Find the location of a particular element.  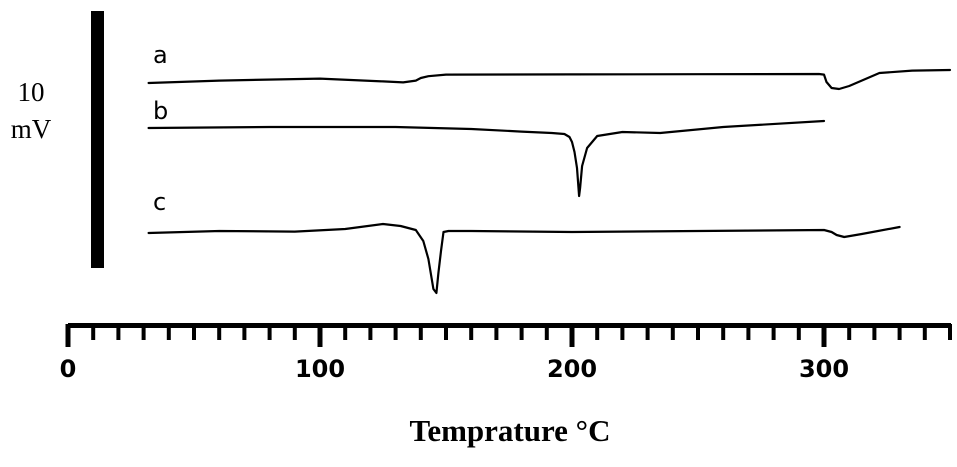

series-a-line is located at coordinates (549, 79).